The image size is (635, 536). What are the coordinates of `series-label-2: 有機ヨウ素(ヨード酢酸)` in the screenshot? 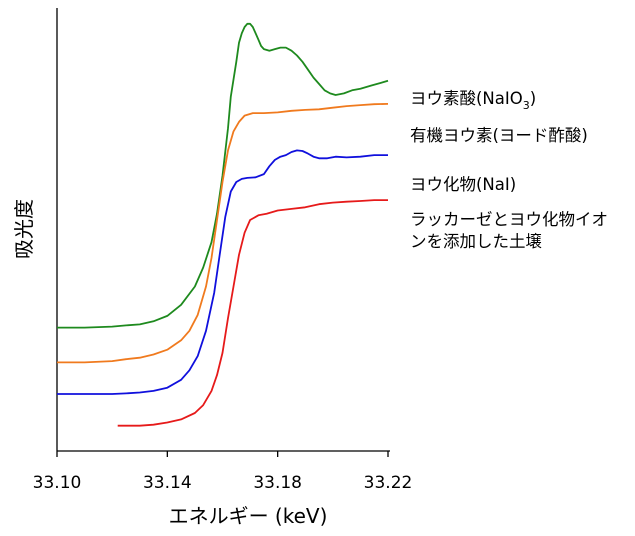 It's located at (499, 135).